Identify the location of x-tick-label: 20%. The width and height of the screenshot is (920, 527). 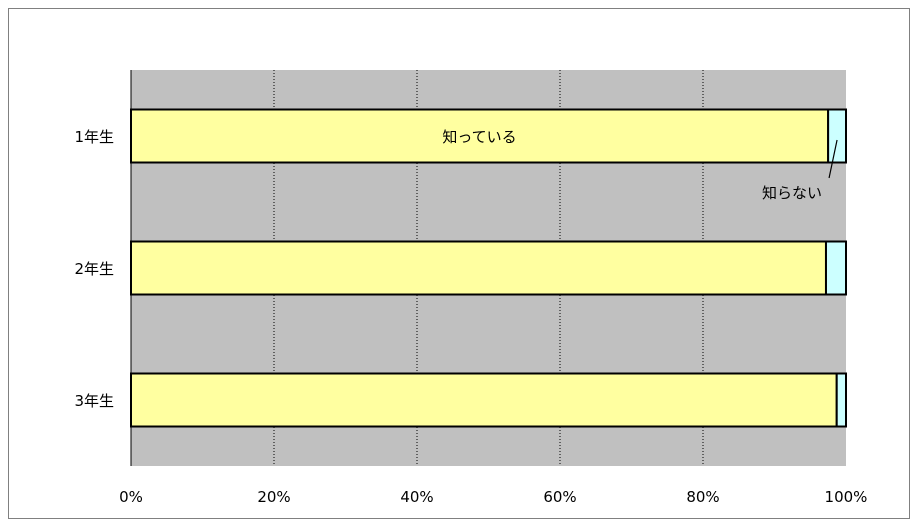
(273, 497).